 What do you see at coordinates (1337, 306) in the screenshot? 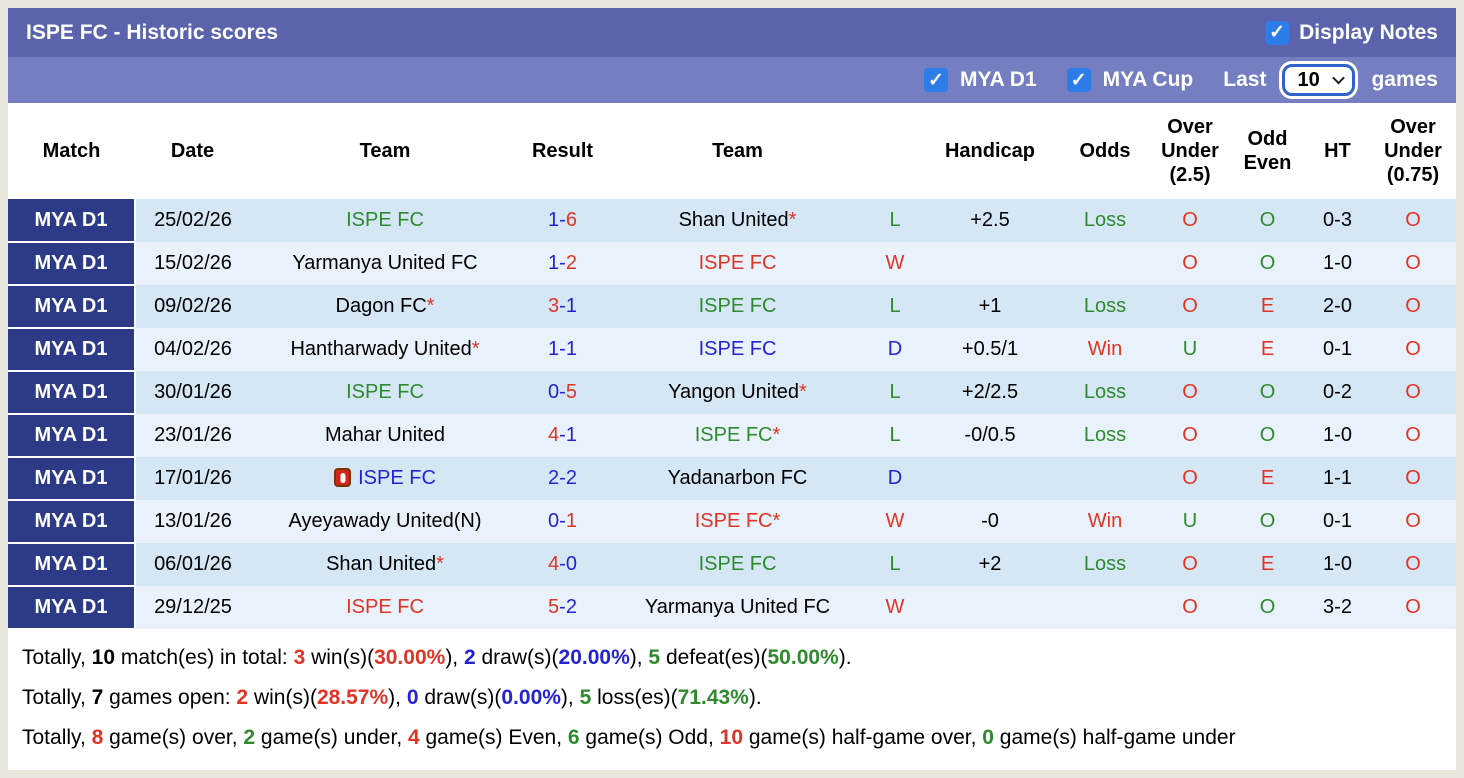
I see `ht-cell: 2-0` at bounding box center [1337, 306].